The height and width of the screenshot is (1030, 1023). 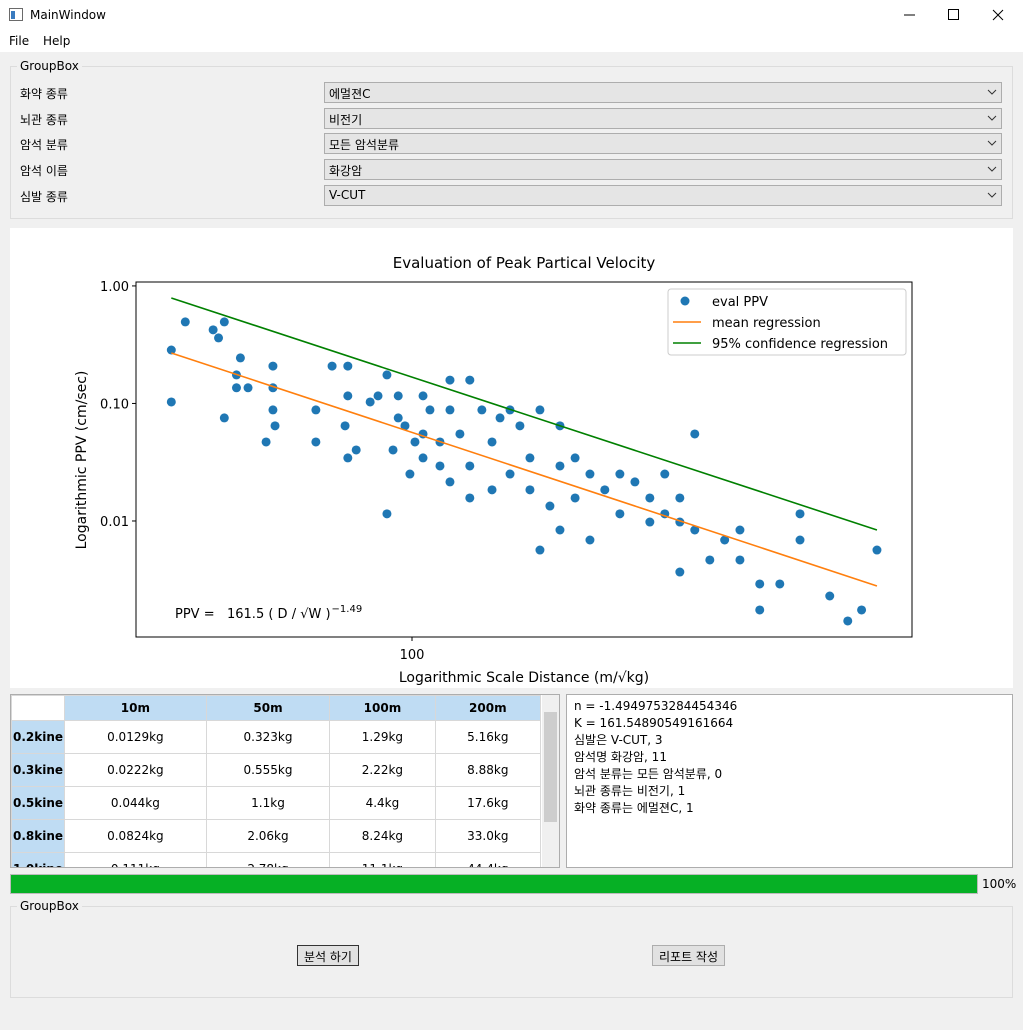 What do you see at coordinates (648, 774) in the screenshot?
I see `log-line: 암석 분류는 모든 암석분류, 0` at bounding box center [648, 774].